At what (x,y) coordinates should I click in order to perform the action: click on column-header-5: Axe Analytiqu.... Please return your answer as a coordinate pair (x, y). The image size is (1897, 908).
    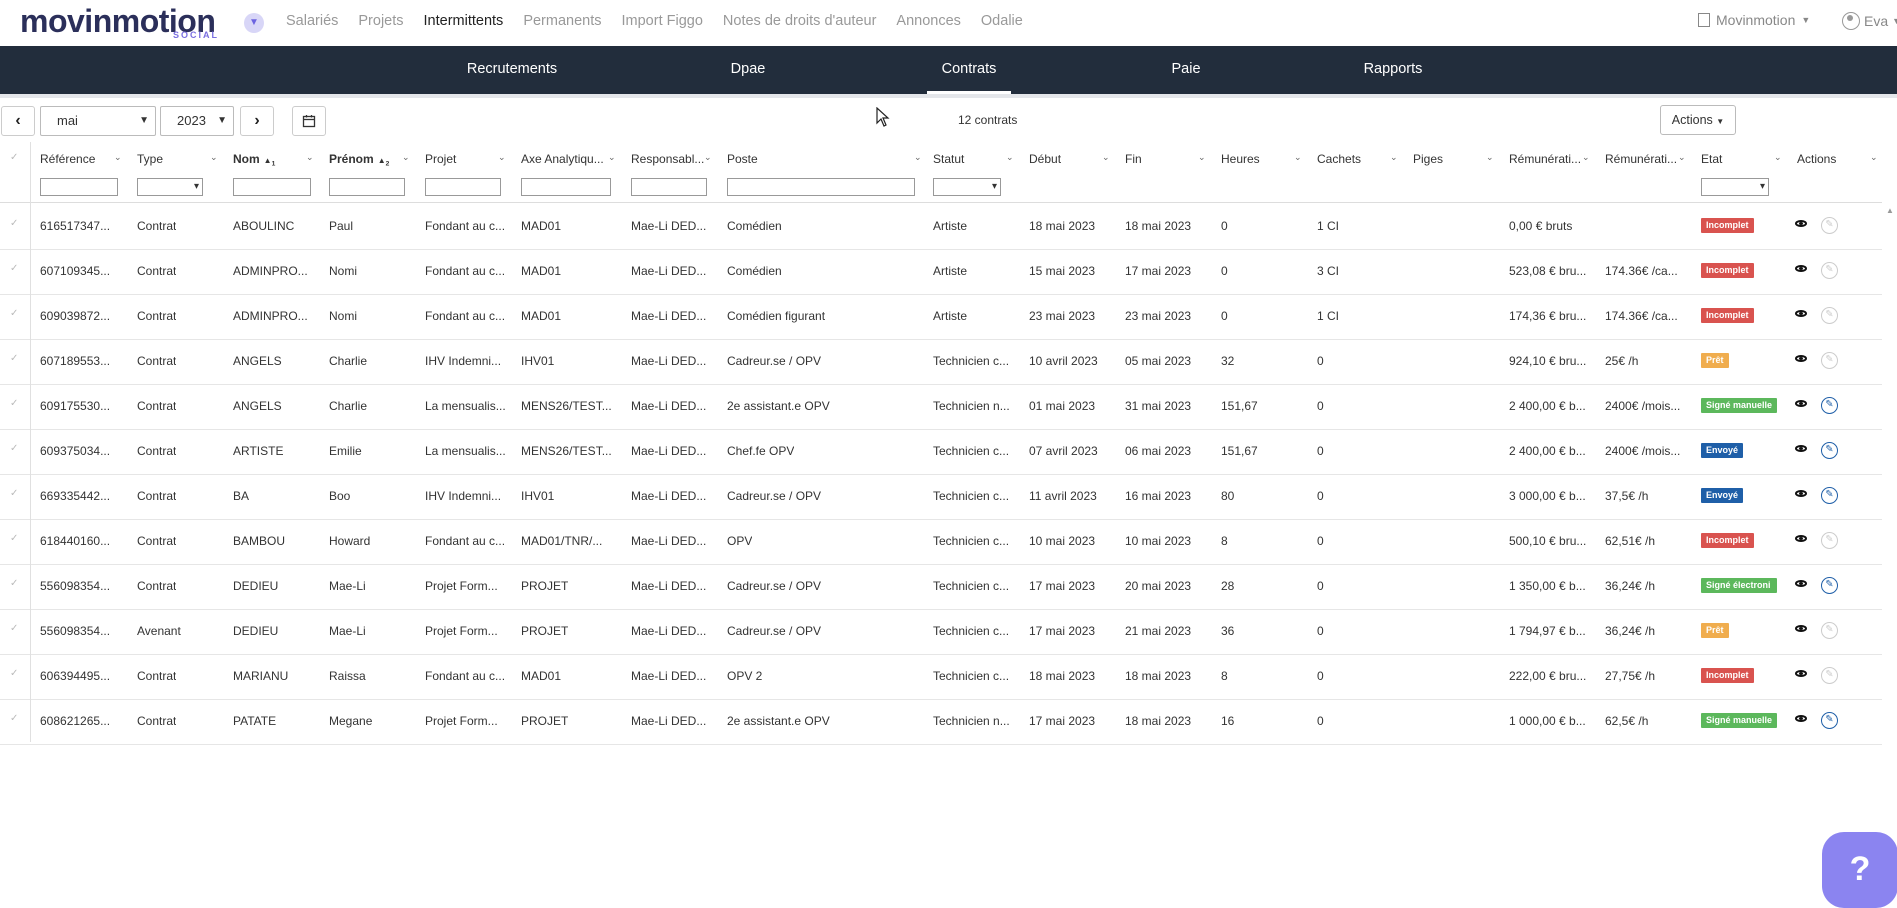
    Looking at the image, I should click on (562, 159).